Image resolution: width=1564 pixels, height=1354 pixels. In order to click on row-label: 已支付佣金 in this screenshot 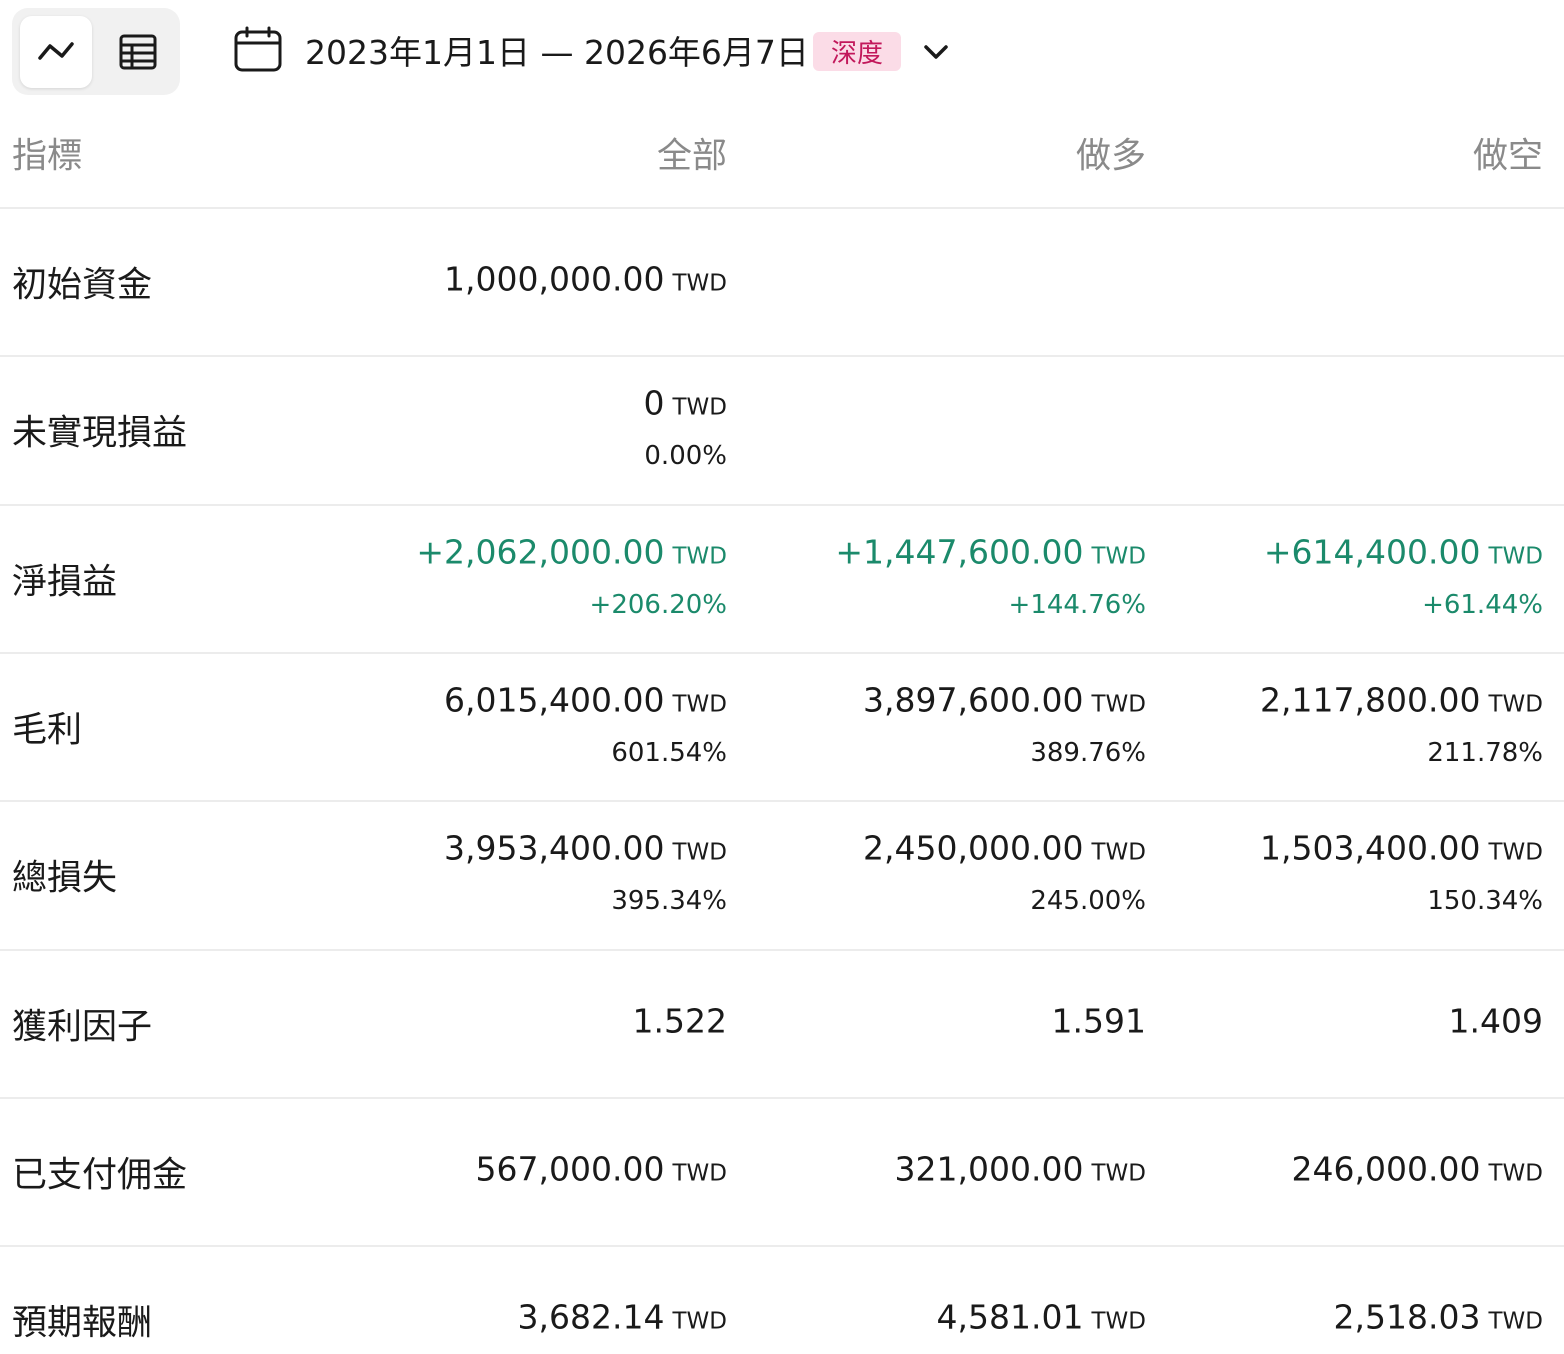, I will do `click(100, 1175)`.